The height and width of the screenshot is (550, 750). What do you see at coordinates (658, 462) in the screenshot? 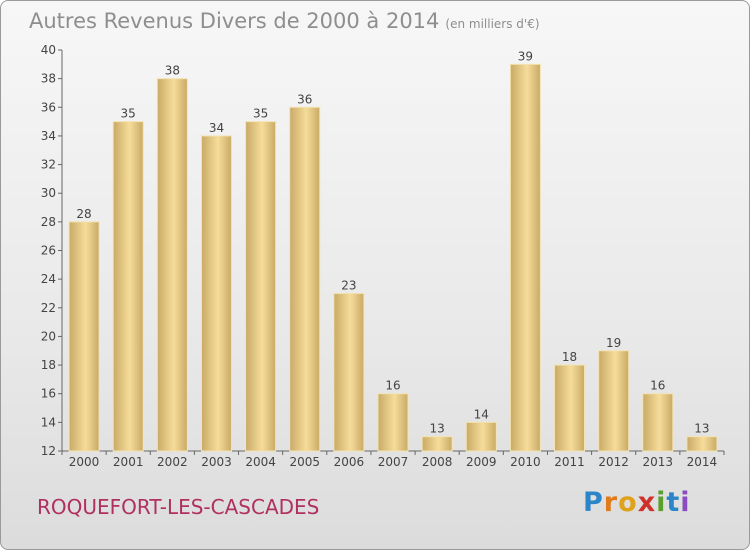
I see `x-tick-label: 2013` at bounding box center [658, 462].